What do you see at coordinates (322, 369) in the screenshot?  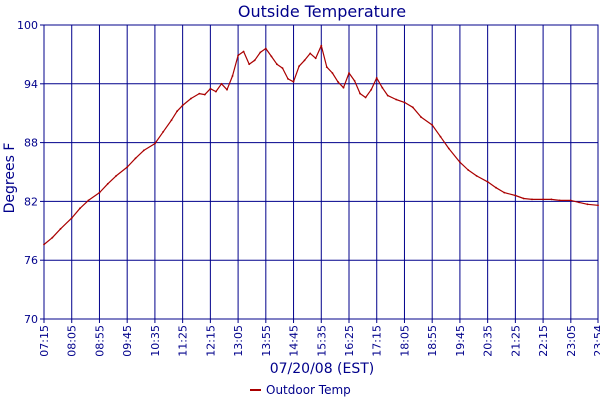 I see `x-axis-label: 07/20/08 (EST)` at bounding box center [322, 369].